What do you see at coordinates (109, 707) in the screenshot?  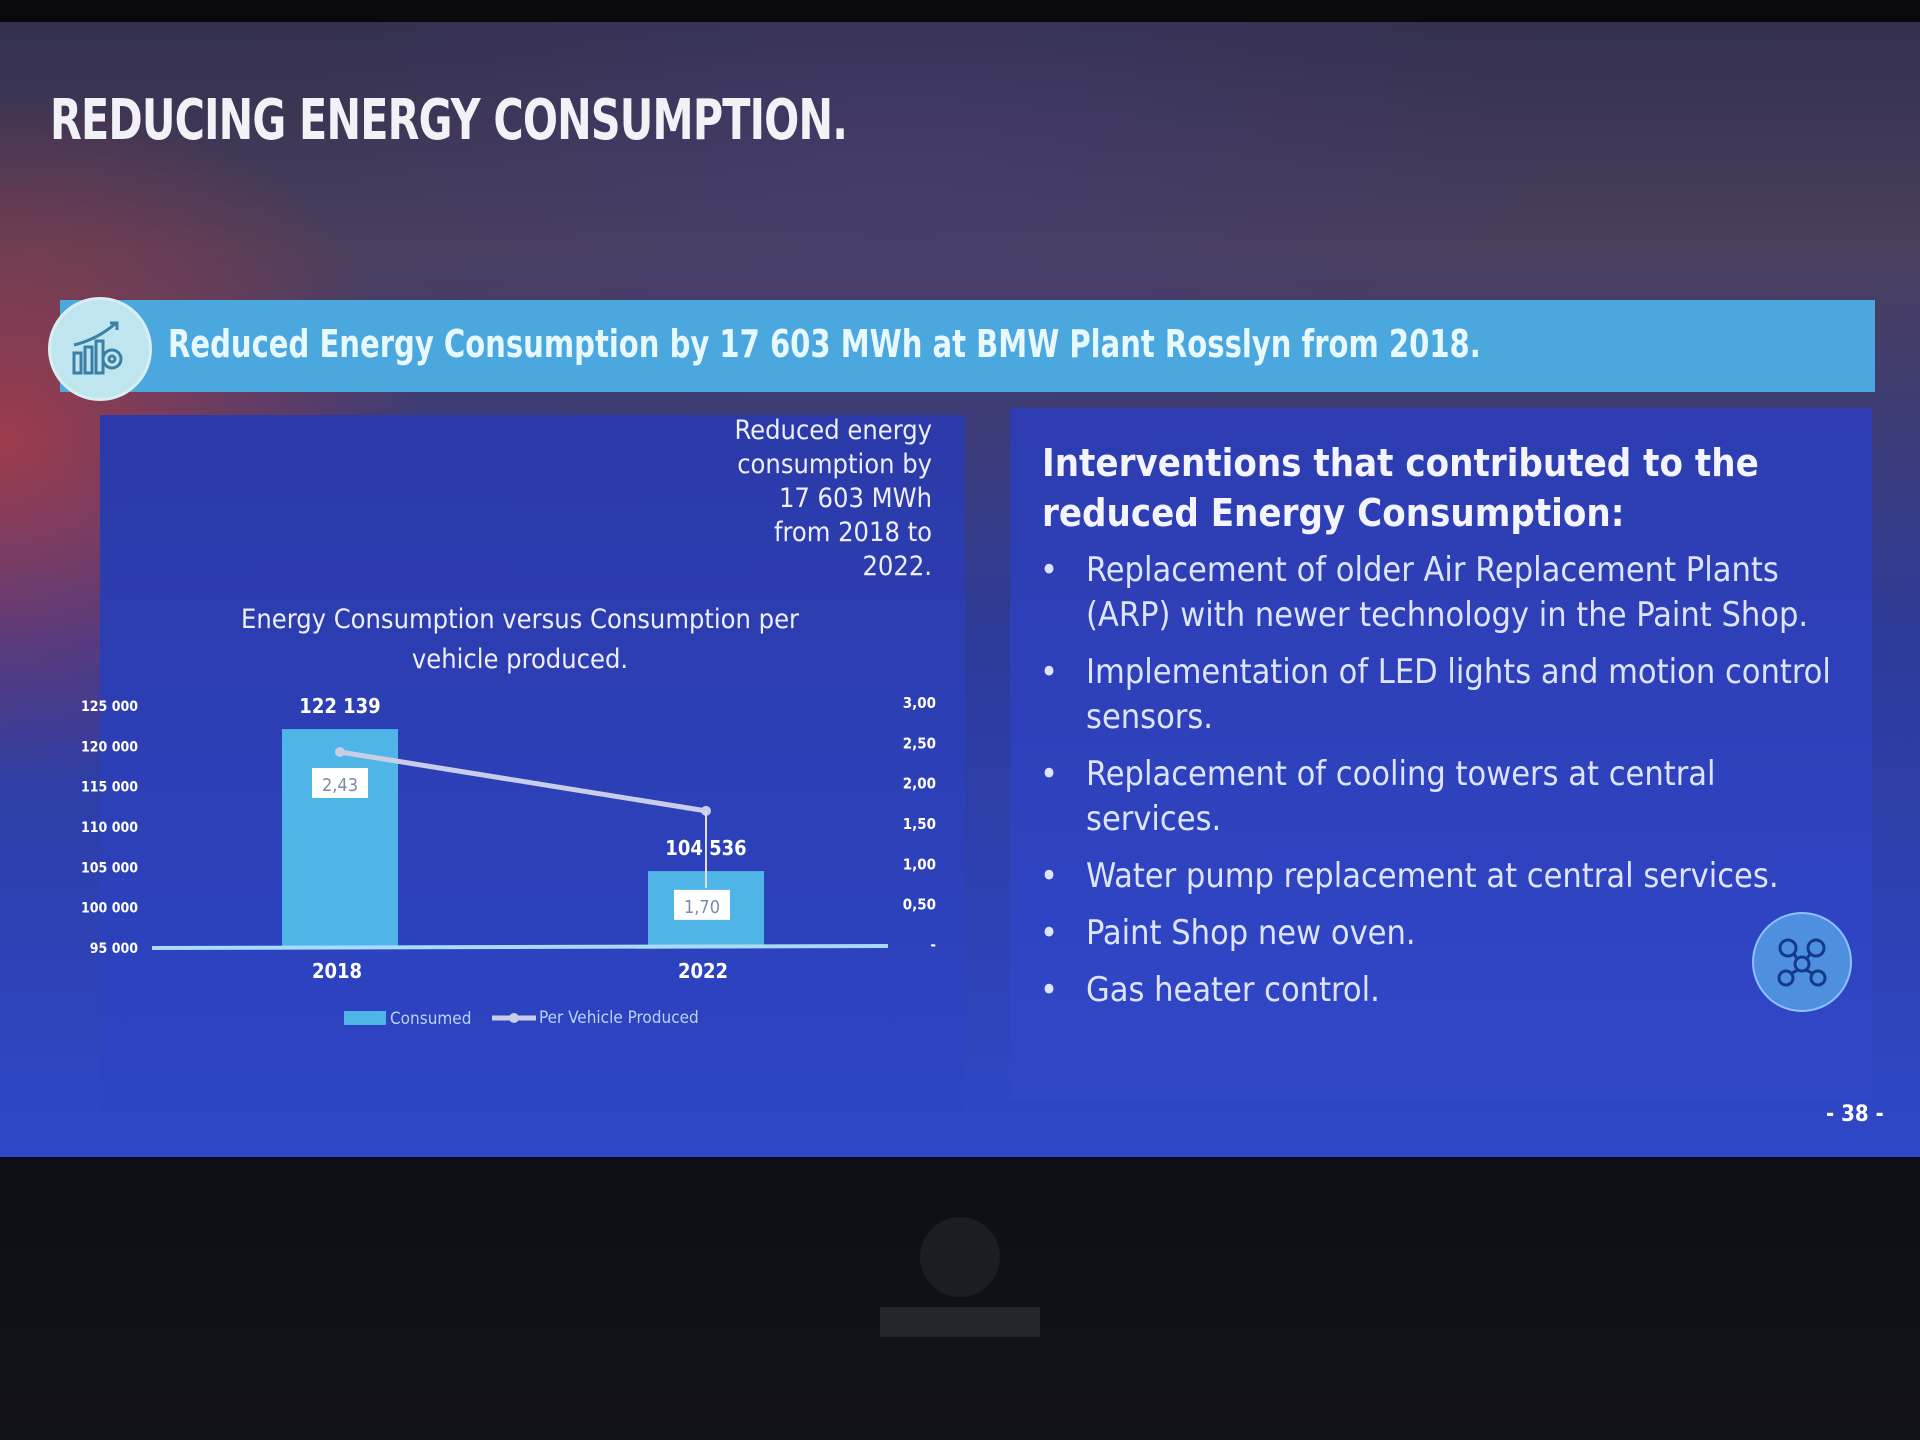 I see `left-axis-tick: 125 000` at bounding box center [109, 707].